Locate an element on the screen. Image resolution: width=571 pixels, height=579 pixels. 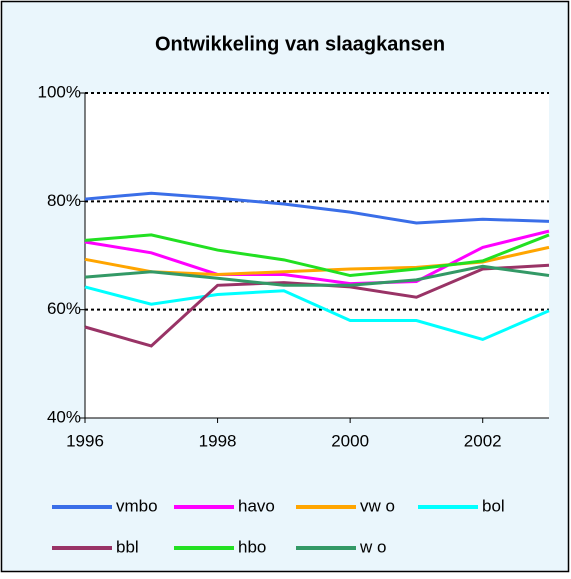
y-tick-label: 100% is located at coordinates (59, 91).